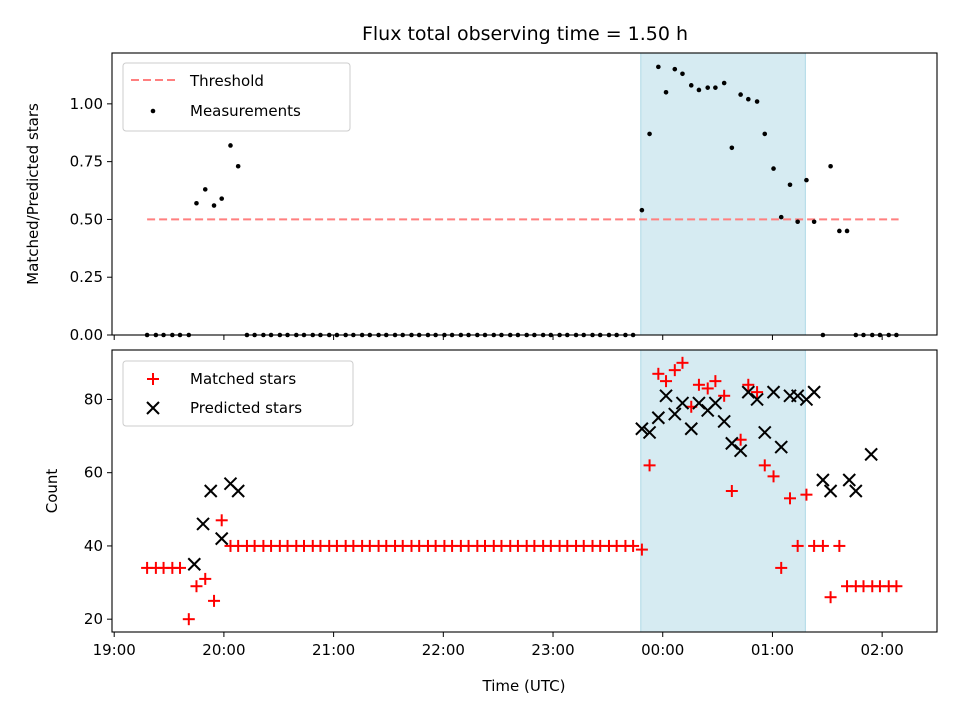  I want to click on legend-measurements-label: Measurements, so click(245, 111).